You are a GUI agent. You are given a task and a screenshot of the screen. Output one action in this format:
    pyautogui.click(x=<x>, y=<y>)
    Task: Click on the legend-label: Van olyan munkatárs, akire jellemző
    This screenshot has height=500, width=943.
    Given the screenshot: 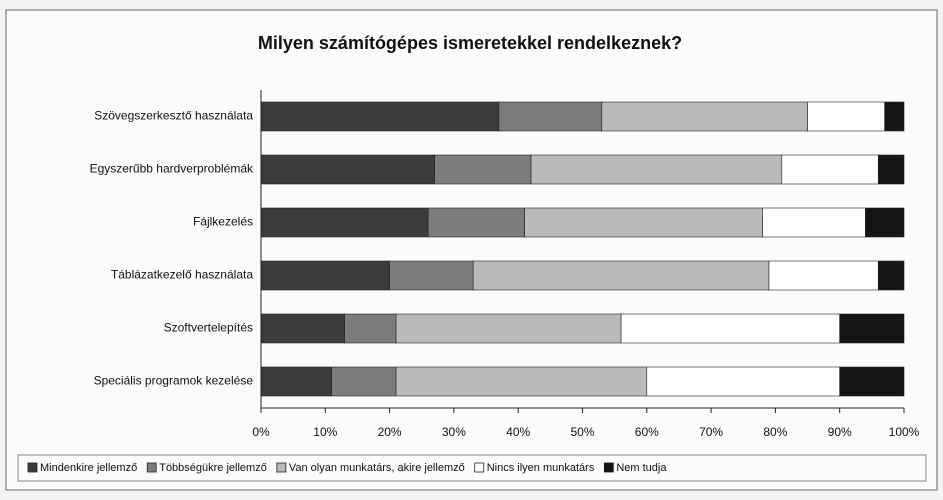 What is the action you would take?
    pyautogui.click(x=377, y=468)
    